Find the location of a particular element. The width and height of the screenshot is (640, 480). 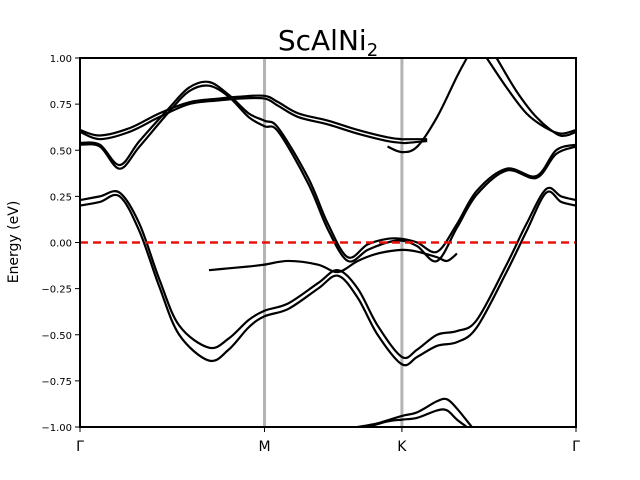

x-tick-label: K is located at coordinates (402, 447).